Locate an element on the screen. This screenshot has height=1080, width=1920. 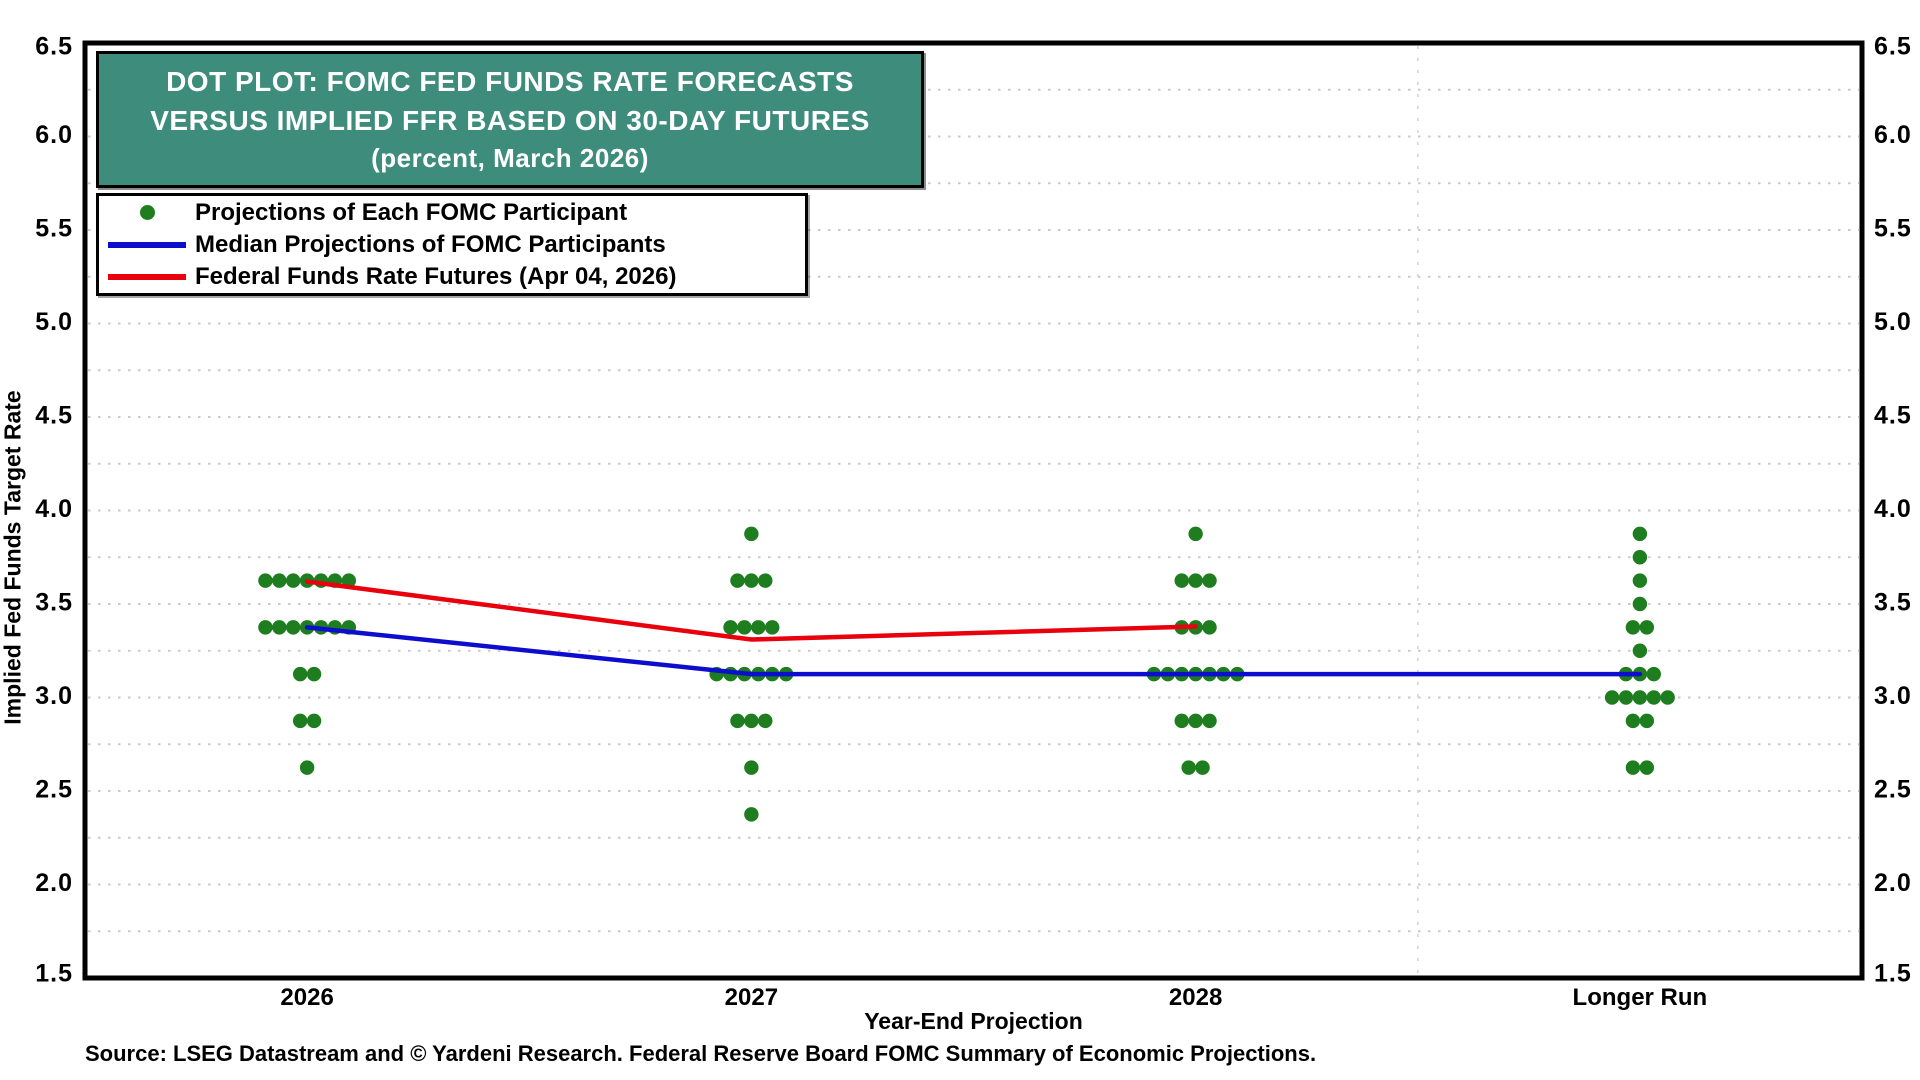
red-line-icon is located at coordinates (147, 276).